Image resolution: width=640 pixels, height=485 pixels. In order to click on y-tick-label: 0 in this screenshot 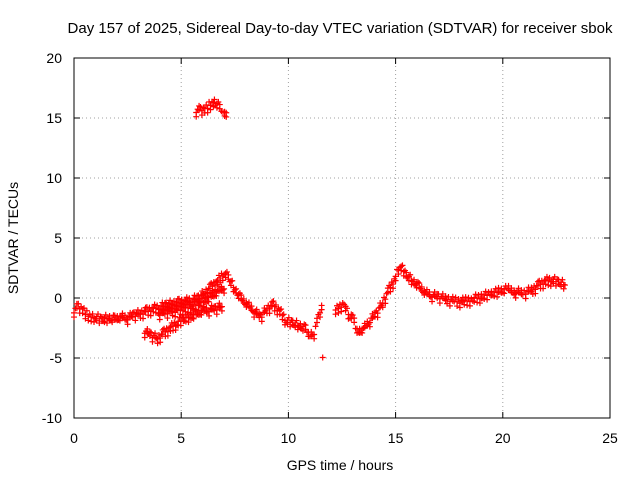, I will do `click(58, 298)`.